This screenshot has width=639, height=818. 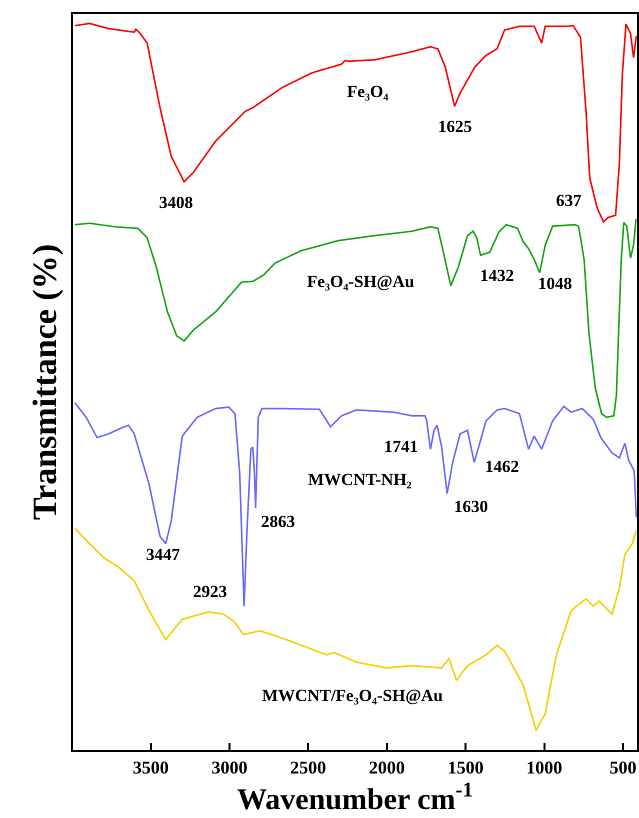 I want to click on y-axis-title: Transmittance (%), so click(x=45, y=382).